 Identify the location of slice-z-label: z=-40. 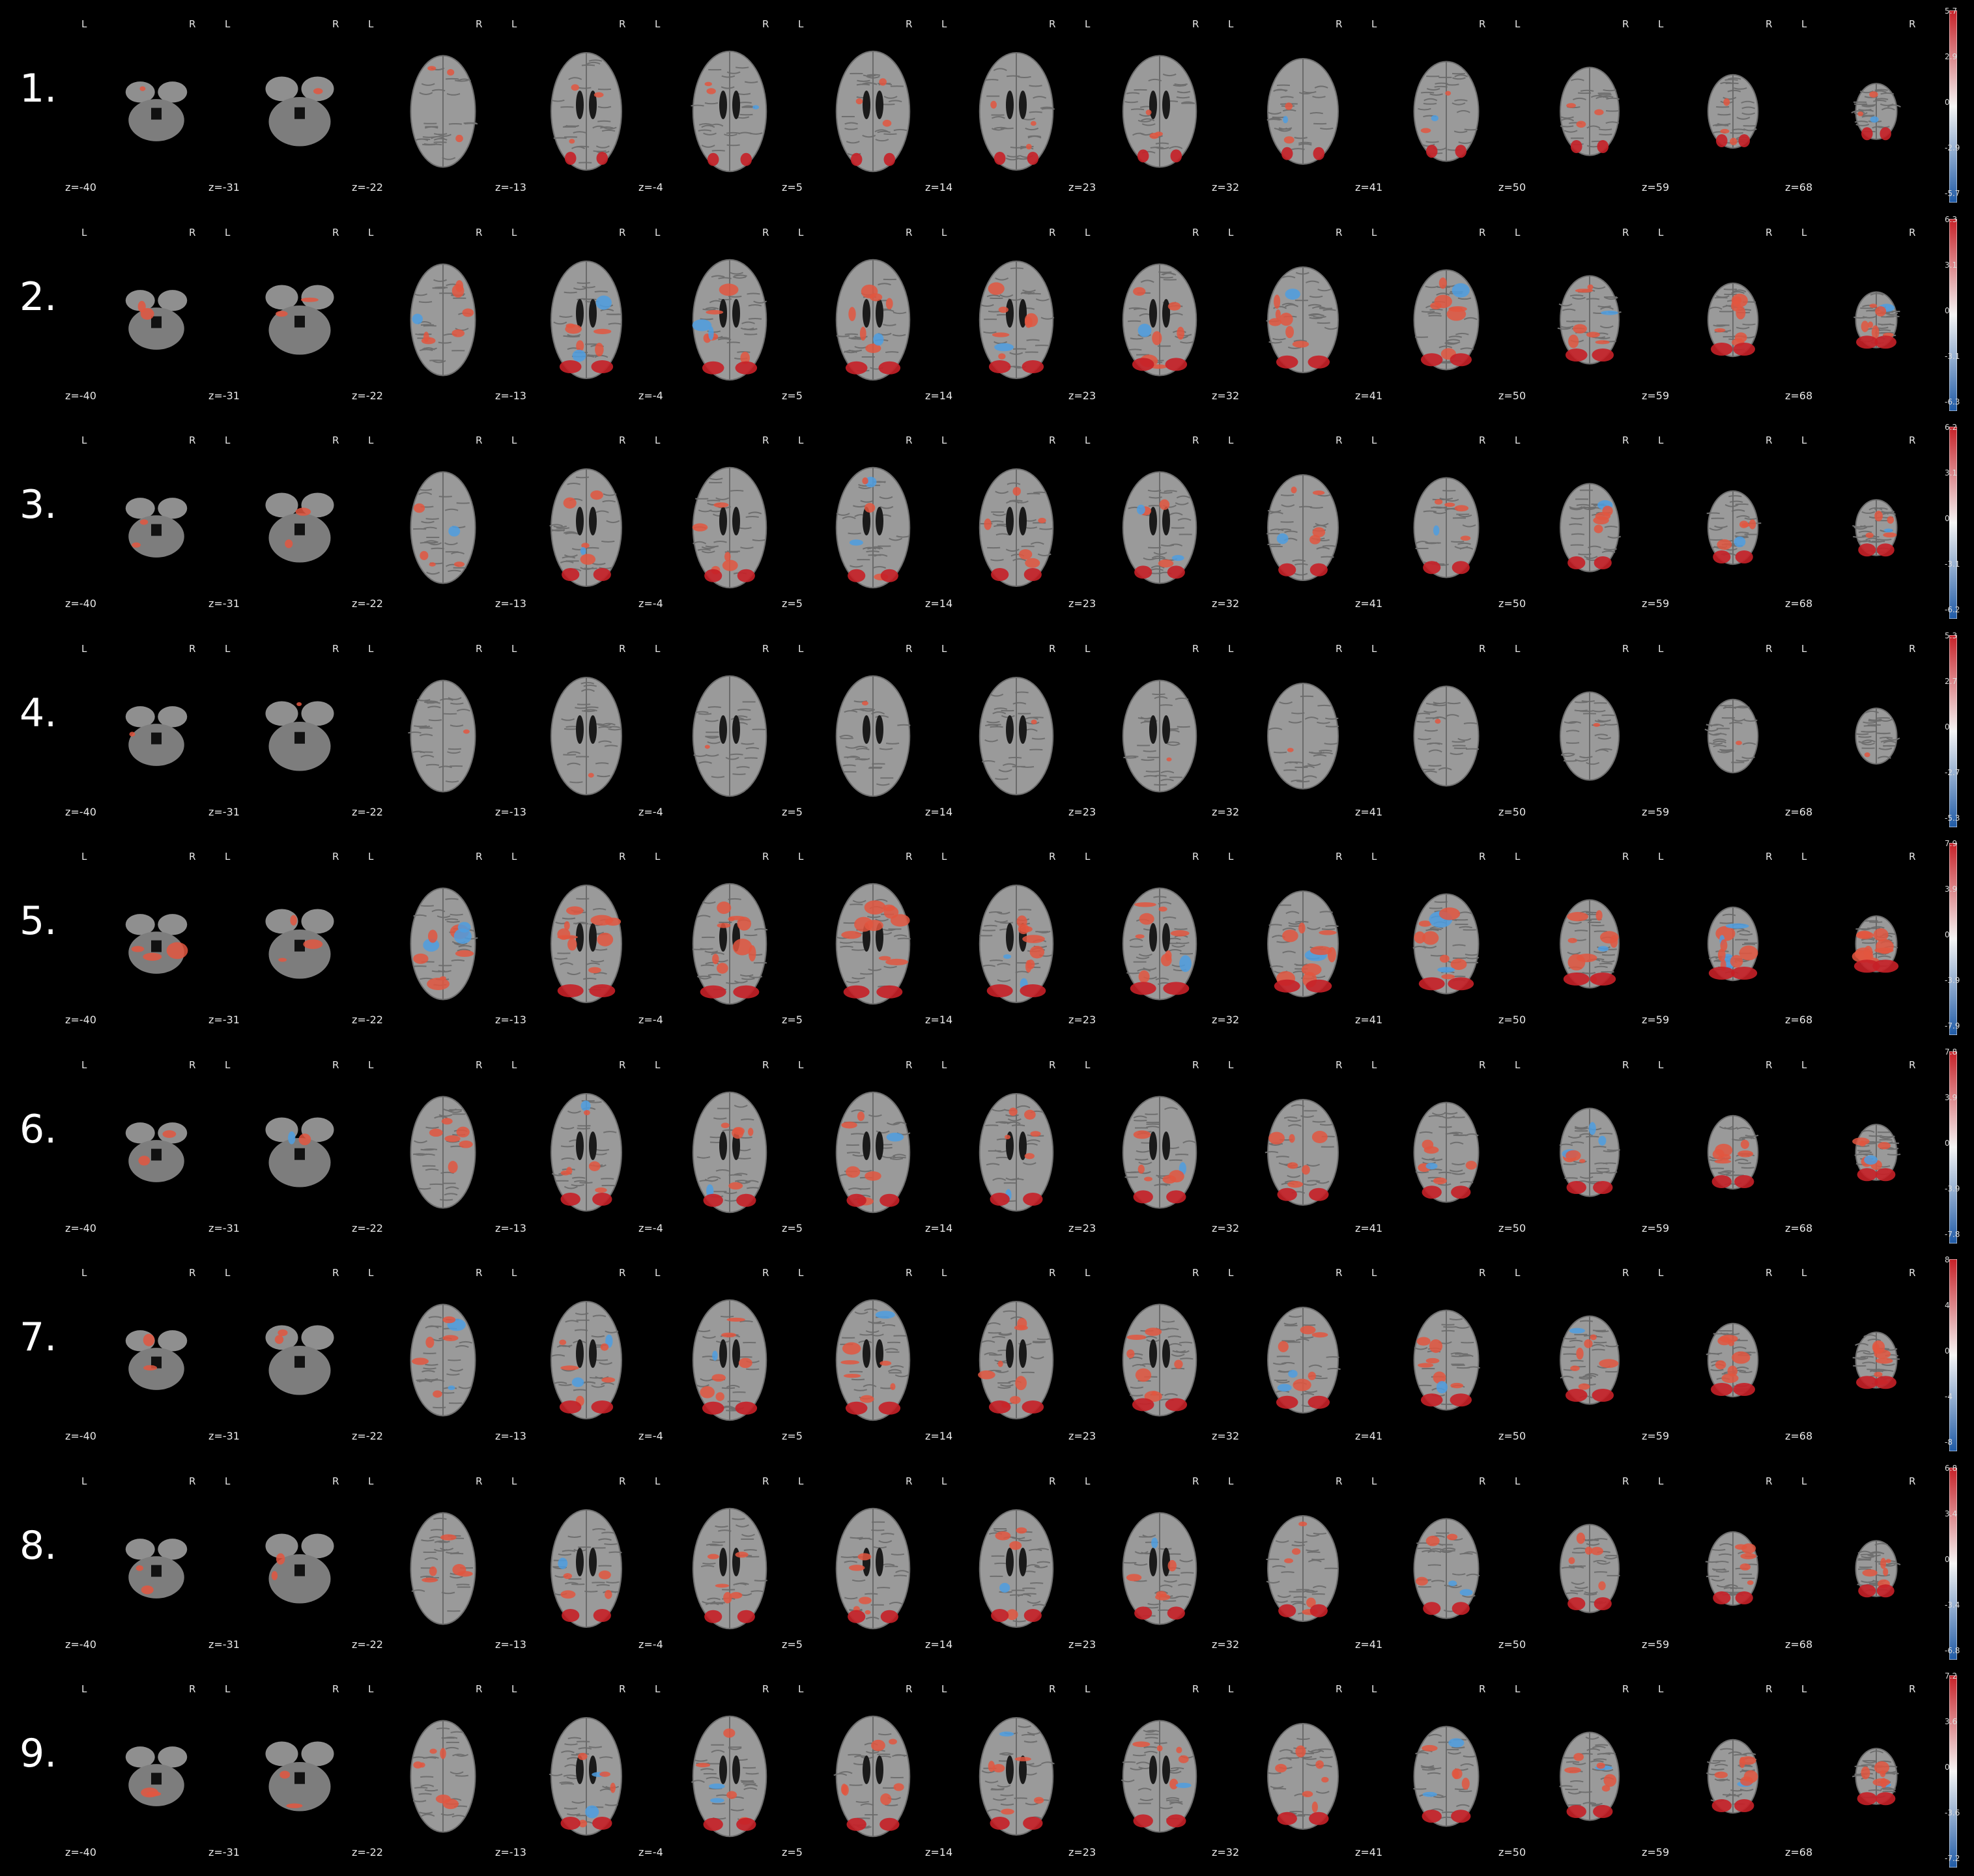
(80, 1436).